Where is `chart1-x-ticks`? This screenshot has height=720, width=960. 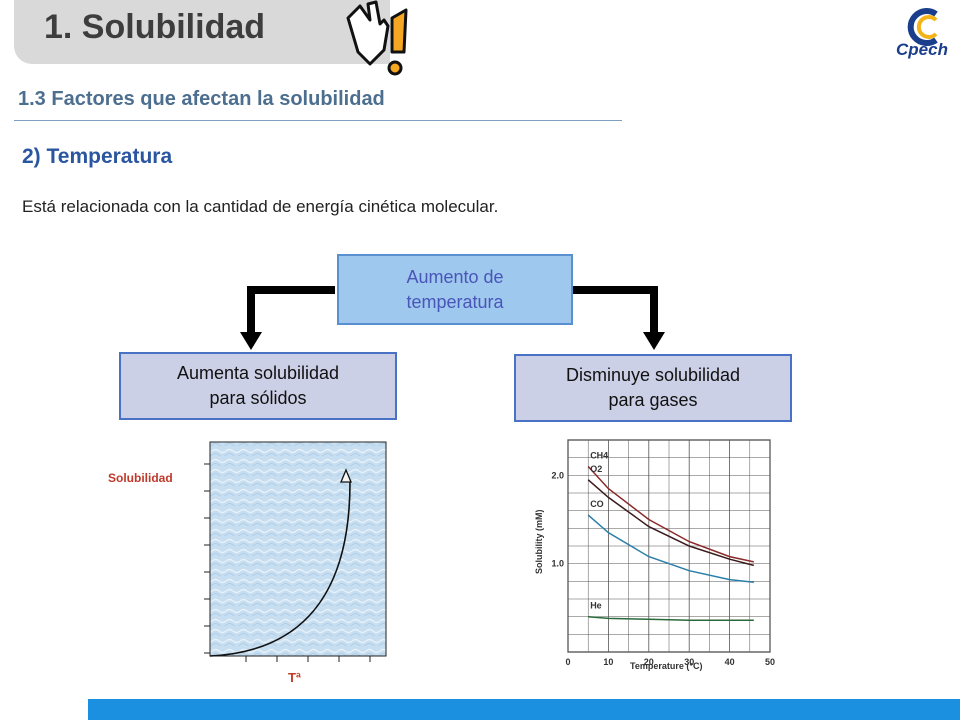 chart1-x-ticks is located at coordinates (308, 659).